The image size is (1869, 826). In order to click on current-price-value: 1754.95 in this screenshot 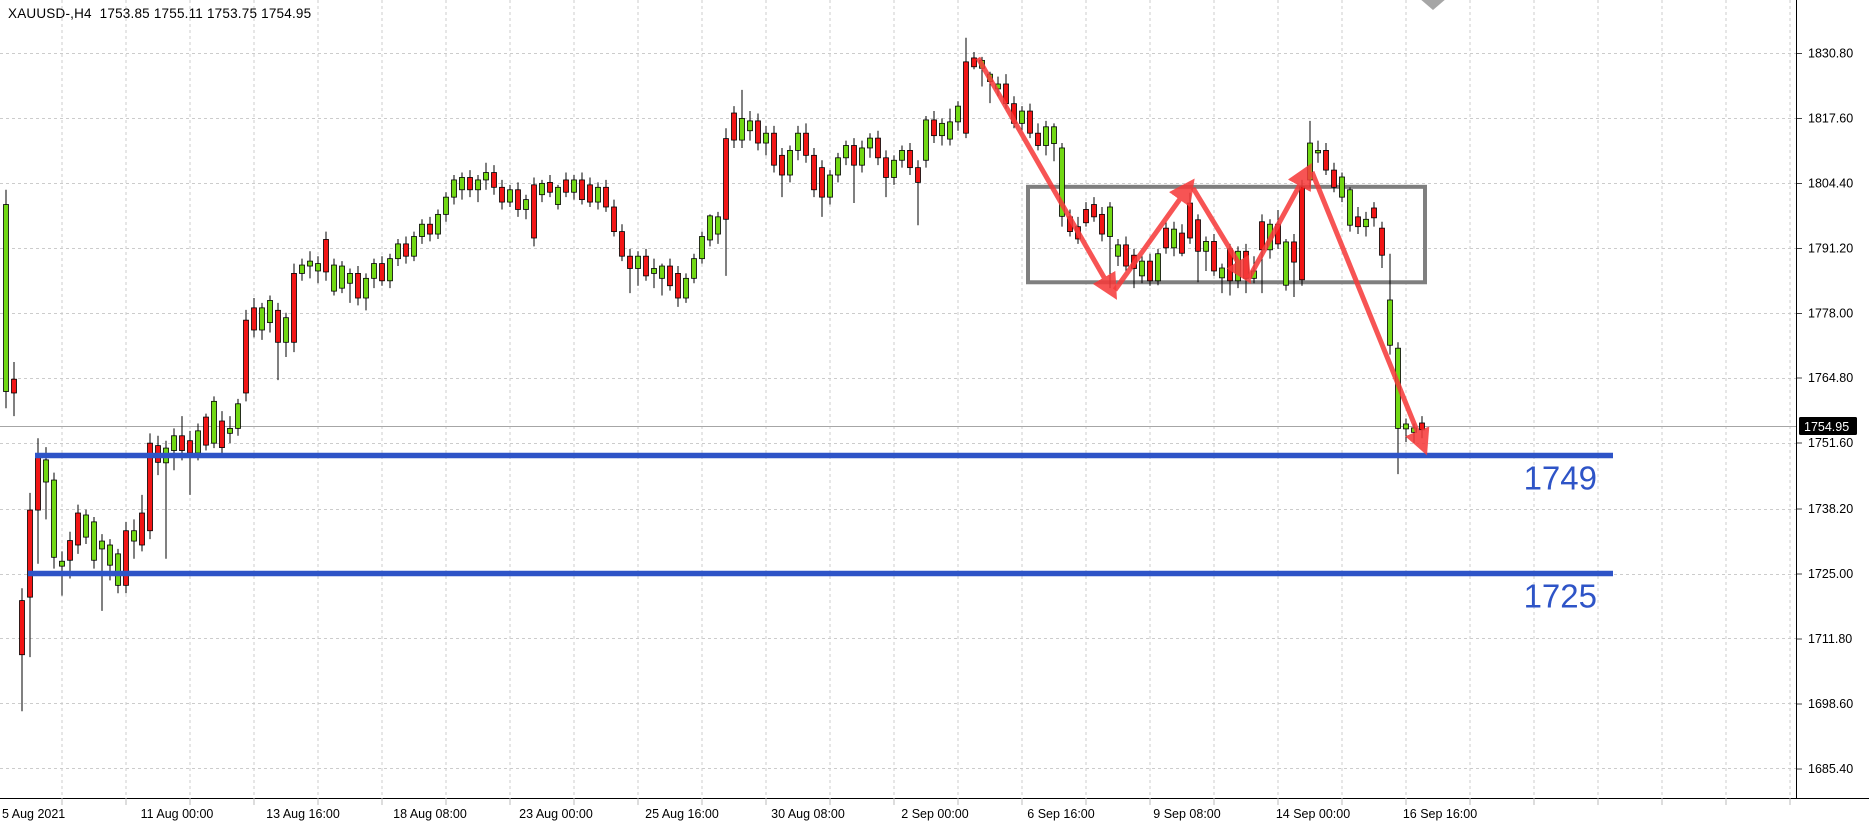, I will do `click(1826, 427)`.